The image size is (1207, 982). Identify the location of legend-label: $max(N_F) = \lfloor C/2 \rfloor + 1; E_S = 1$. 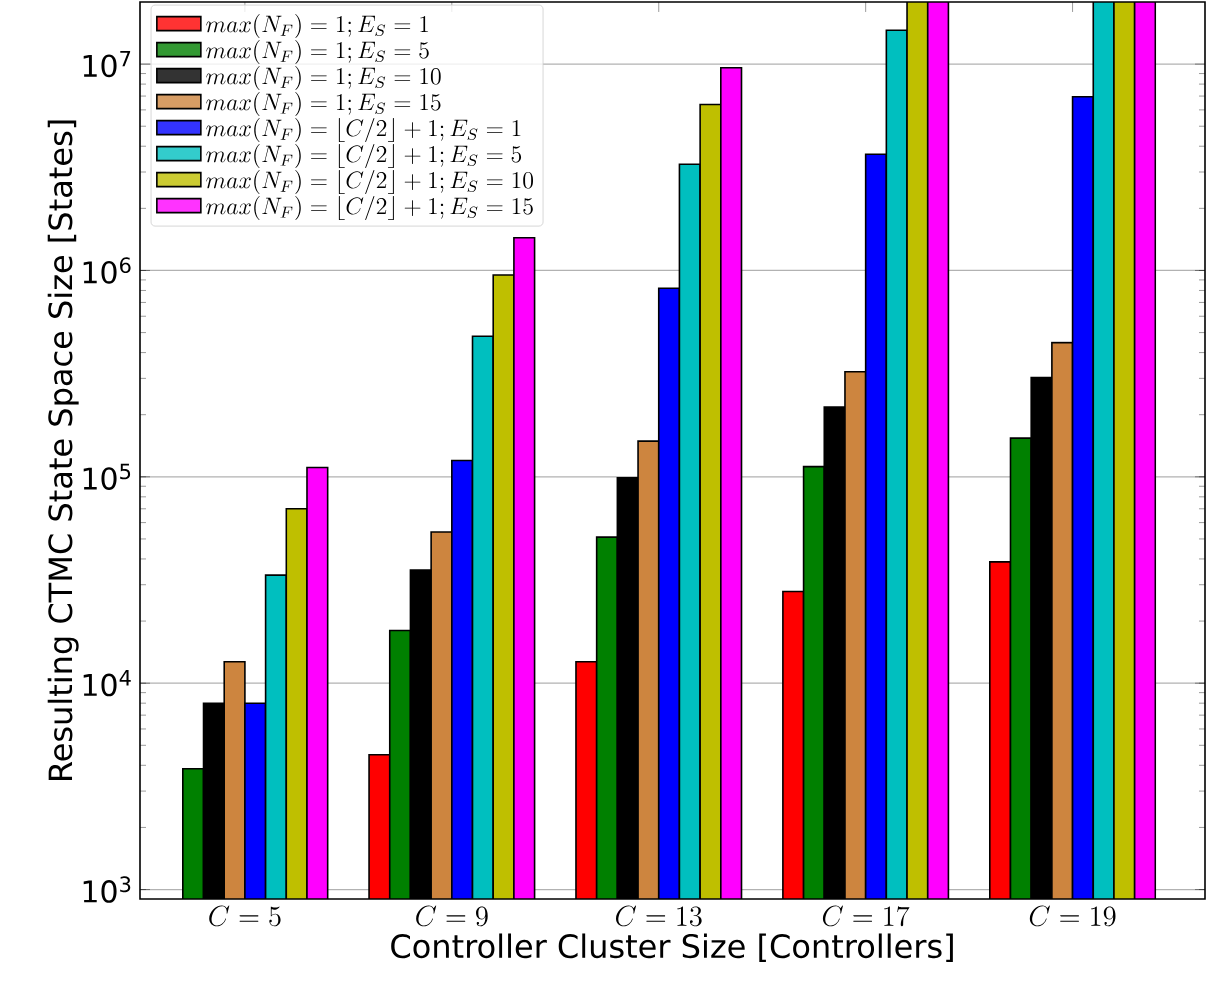
(363, 130).